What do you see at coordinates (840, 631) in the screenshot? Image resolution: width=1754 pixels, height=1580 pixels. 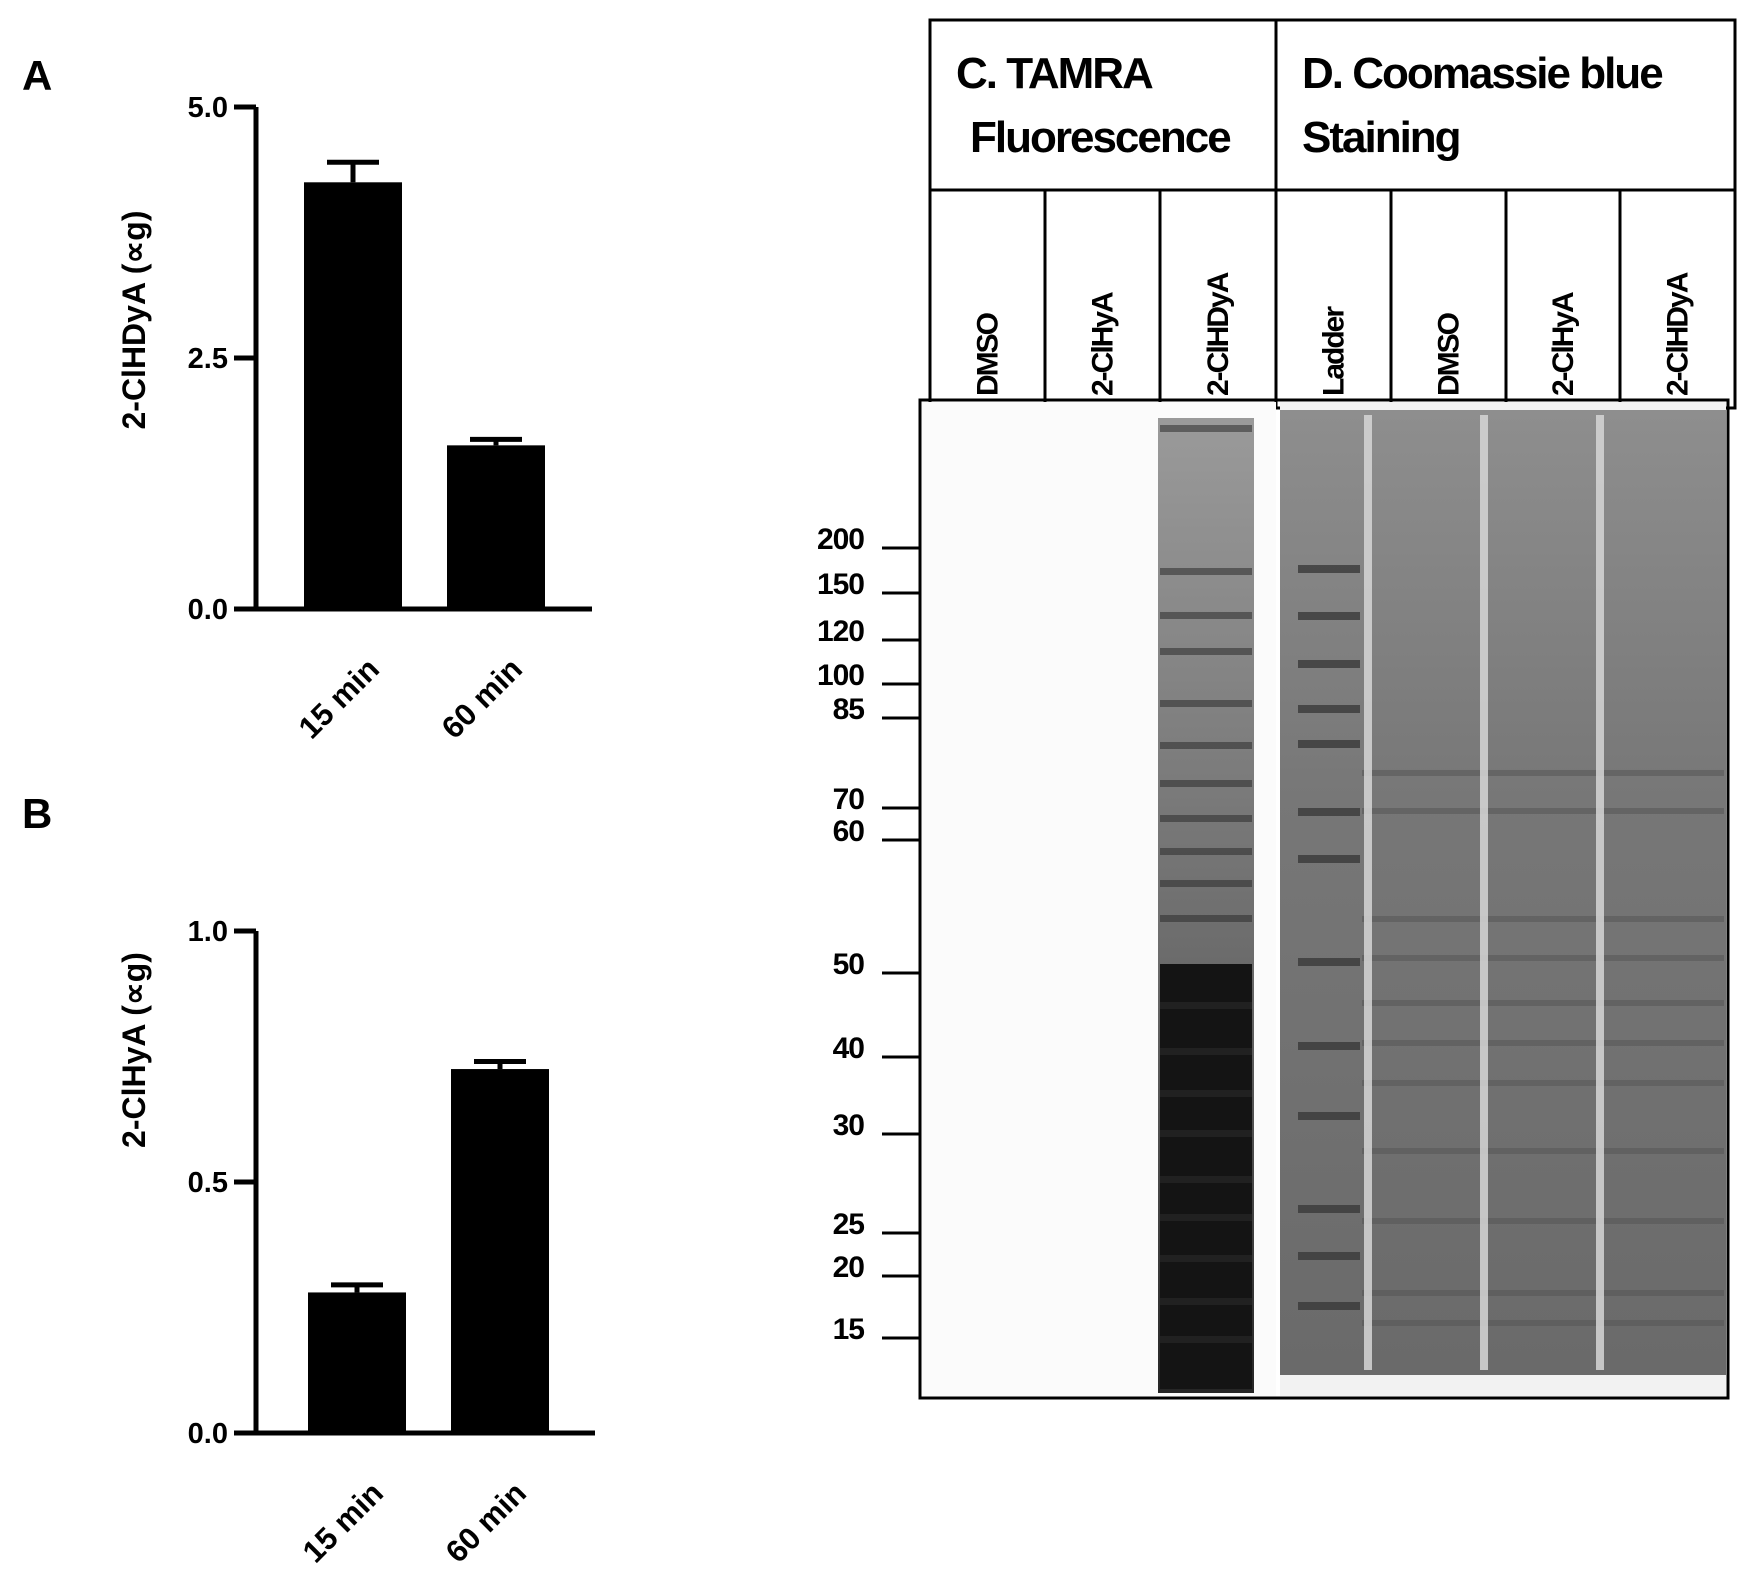 I see `mw-marker-label: 120` at bounding box center [840, 631].